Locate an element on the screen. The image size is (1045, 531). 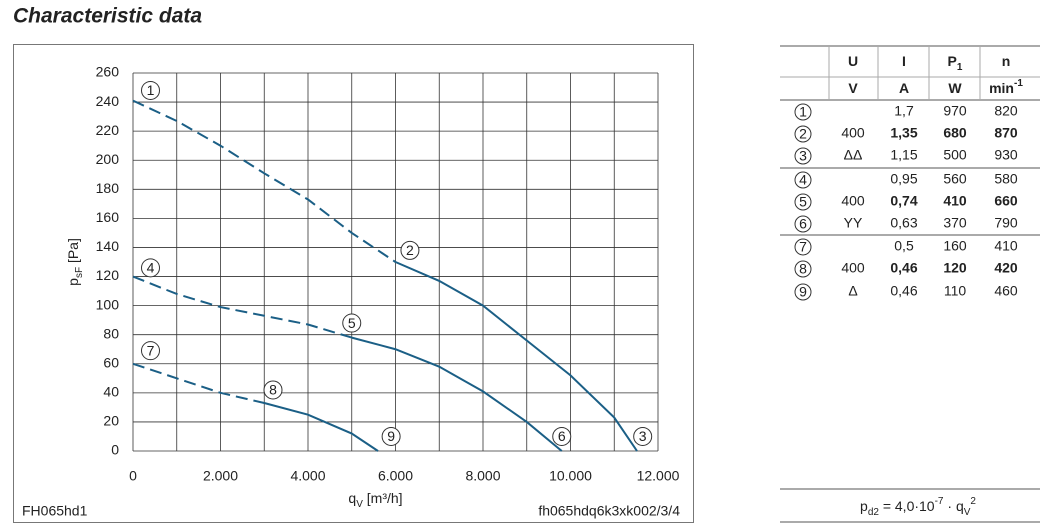
row-id: 2 is located at coordinates (803, 134).